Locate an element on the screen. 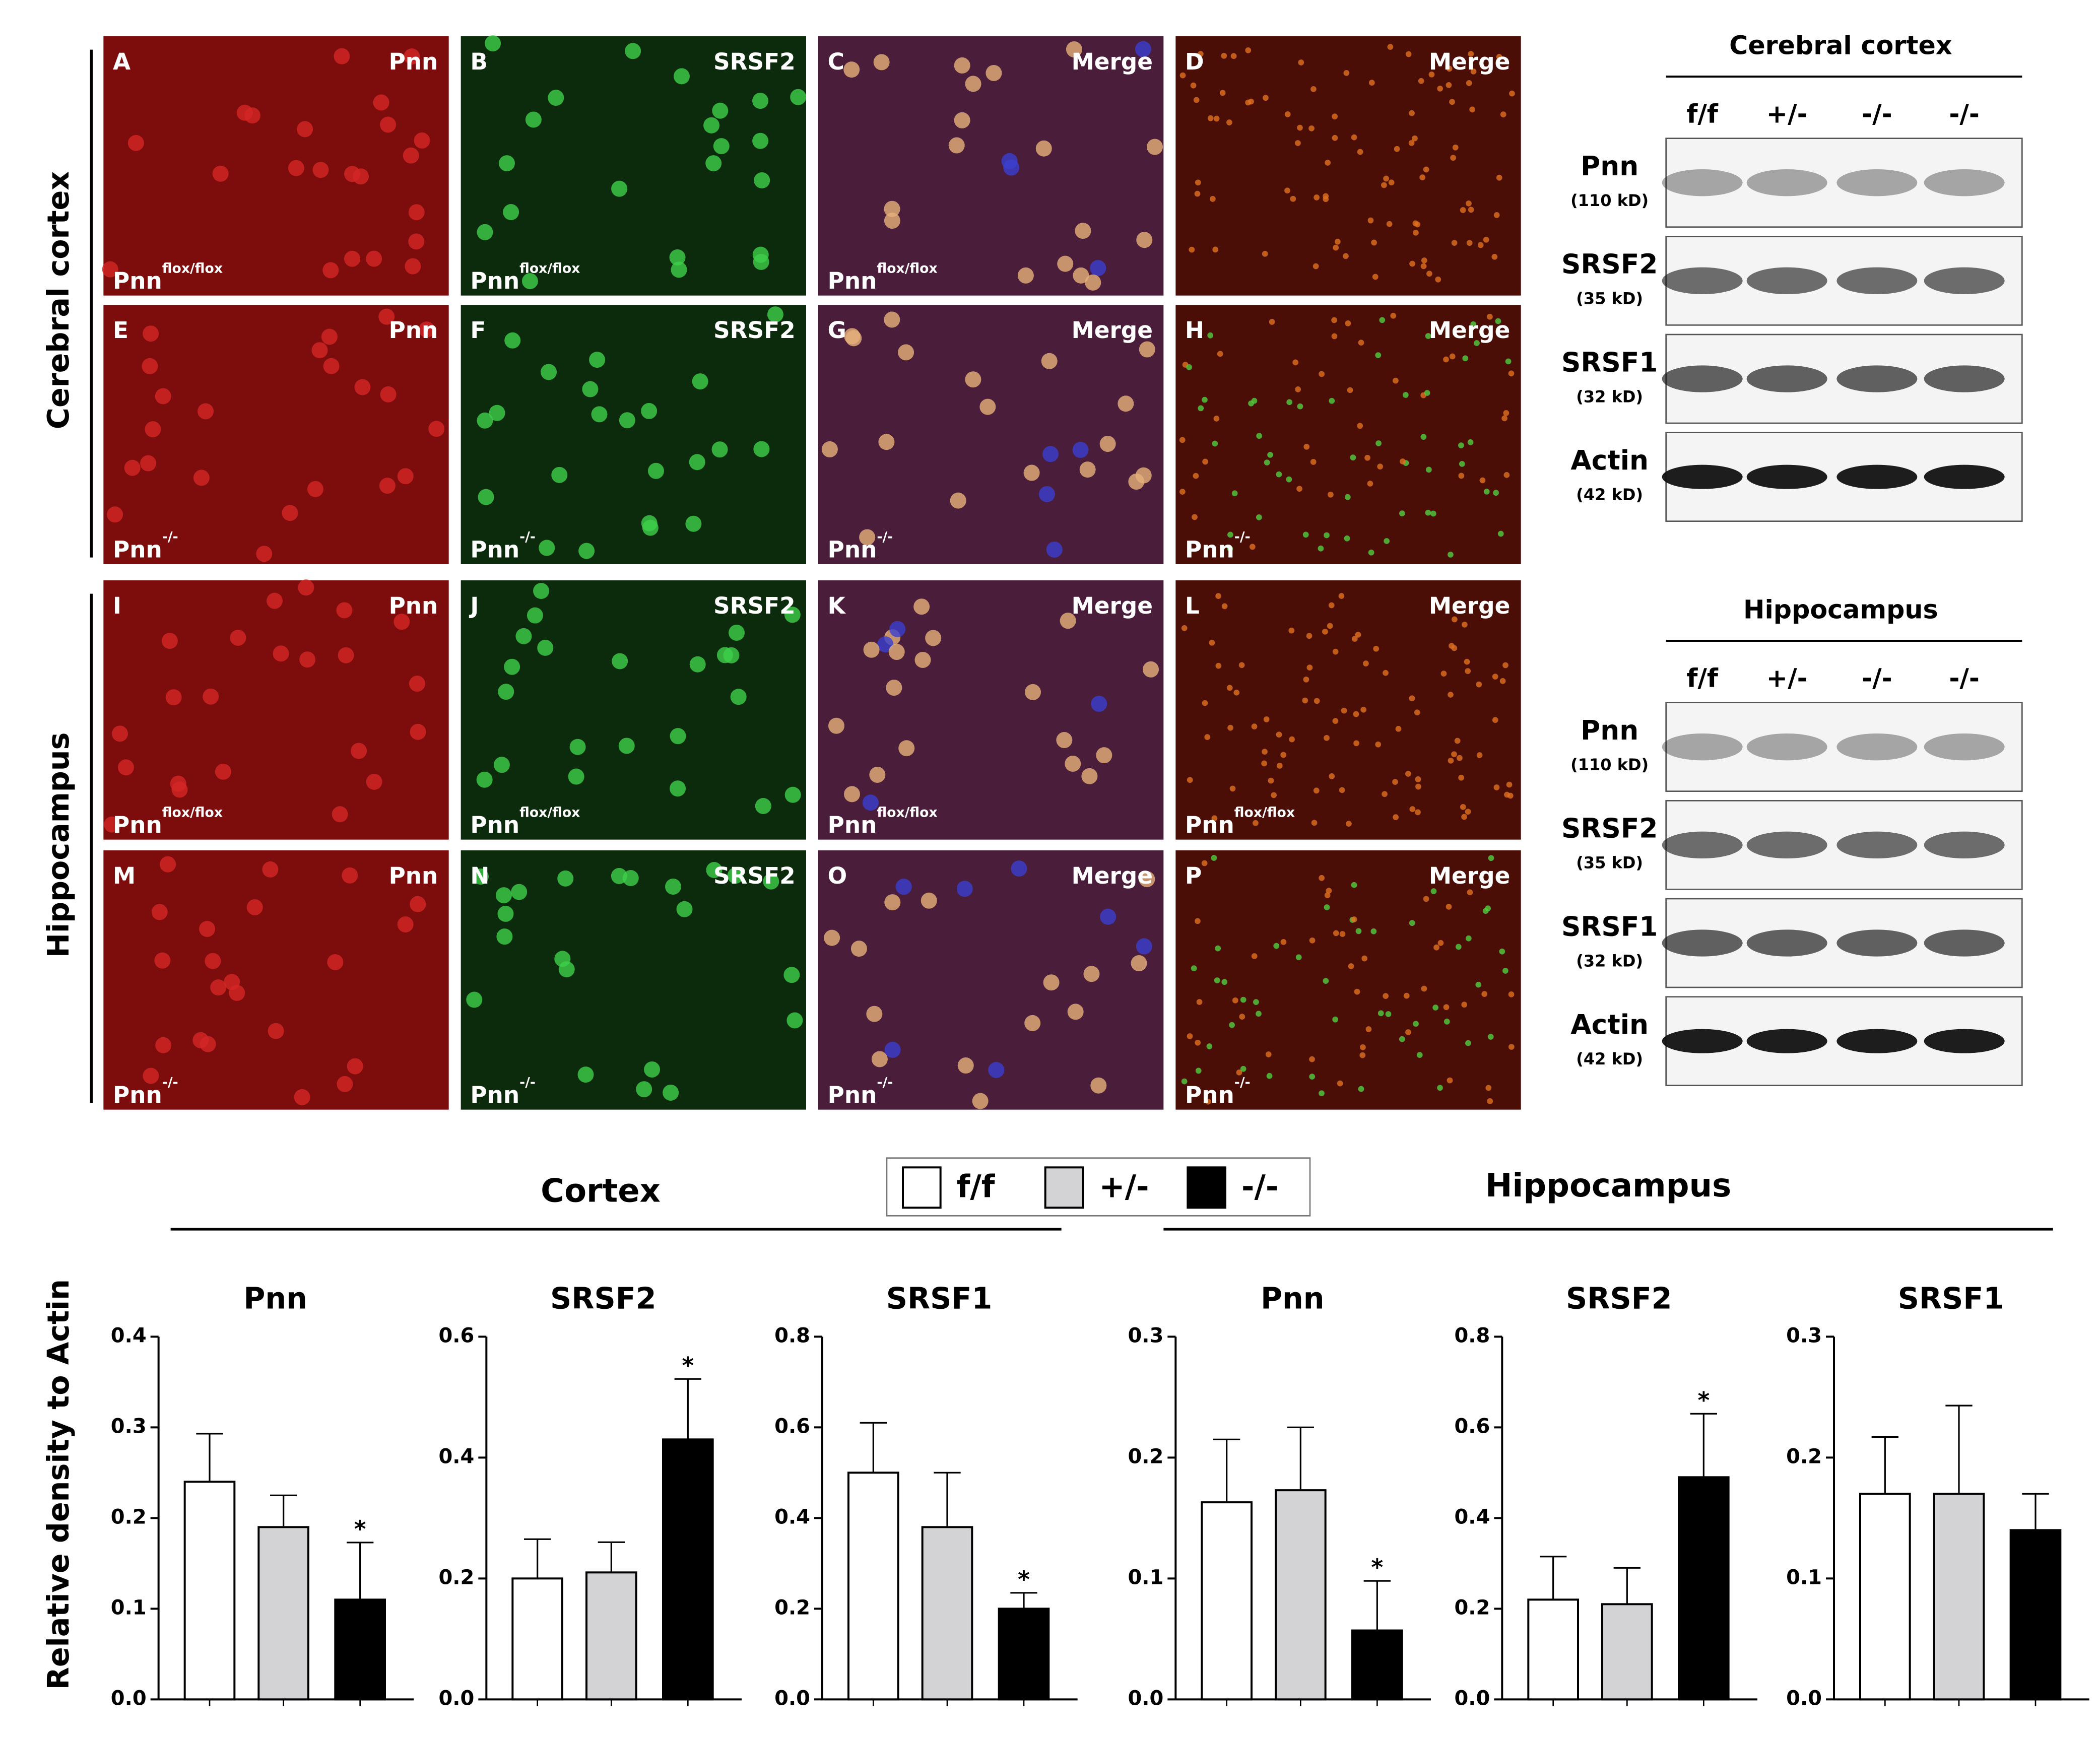  genotype: Pnnflox/flox is located at coordinates (525, 277).